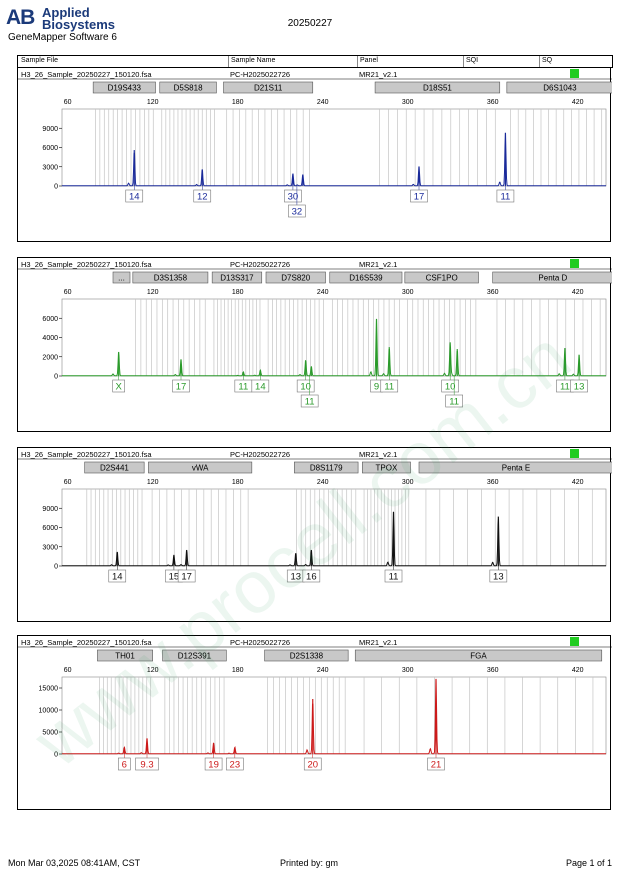  I want to click on locus-name: D19S433, so click(125, 88).